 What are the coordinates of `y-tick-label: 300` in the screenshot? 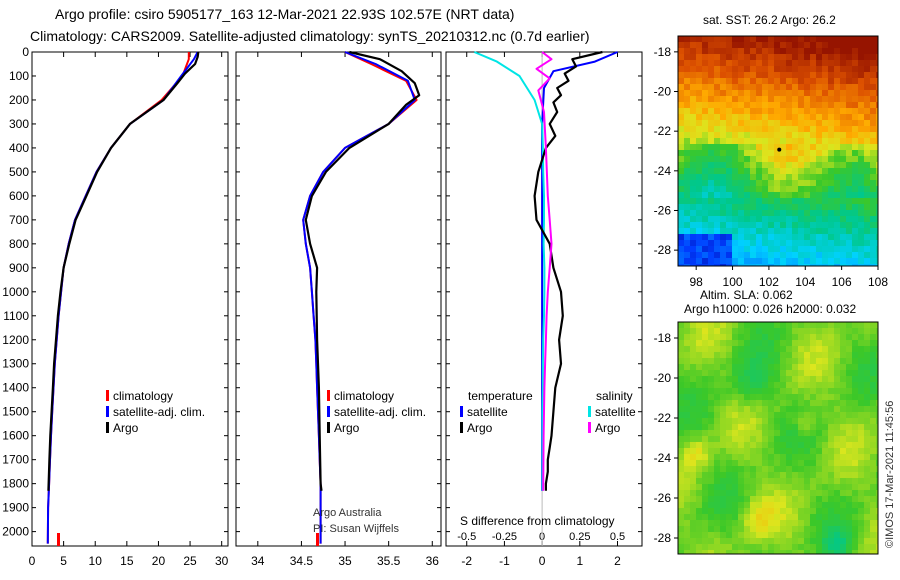 It's located at (19, 124).